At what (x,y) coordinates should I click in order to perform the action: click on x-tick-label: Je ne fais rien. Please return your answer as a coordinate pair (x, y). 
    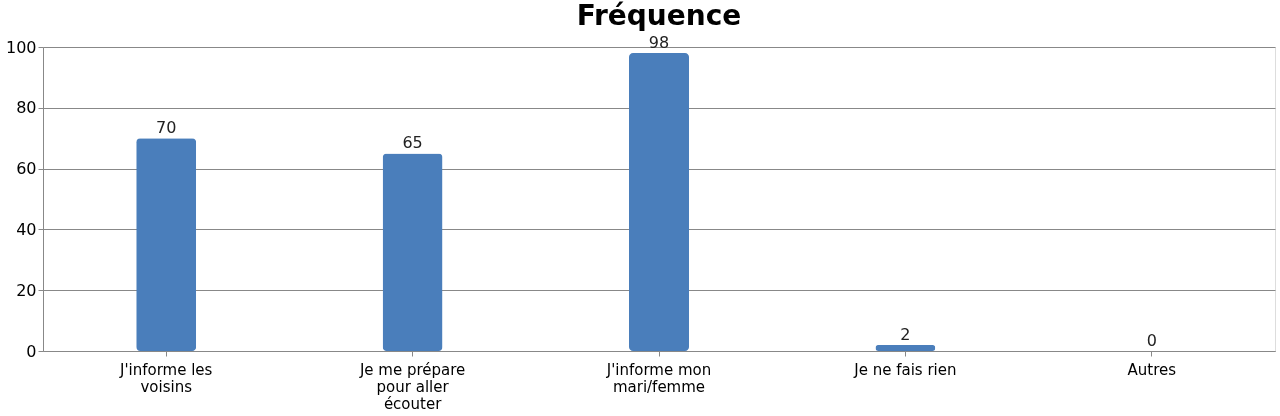
    Looking at the image, I should click on (905, 369).